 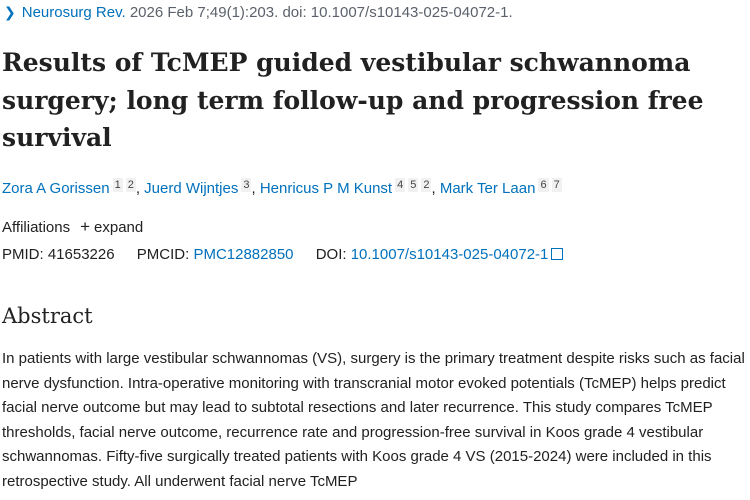 I want to click on affiliation-ref: 4, so click(x=400, y=185).